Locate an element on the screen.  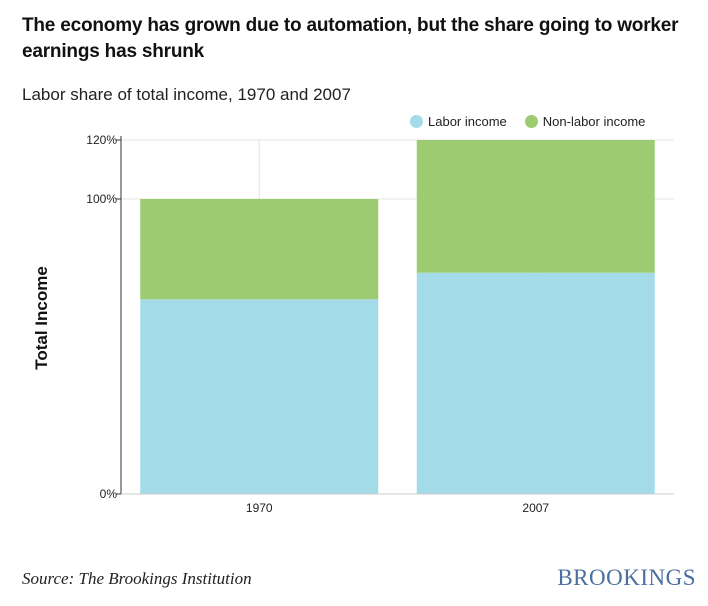
legend-swatch-labor is located at coordinates (416, 121).